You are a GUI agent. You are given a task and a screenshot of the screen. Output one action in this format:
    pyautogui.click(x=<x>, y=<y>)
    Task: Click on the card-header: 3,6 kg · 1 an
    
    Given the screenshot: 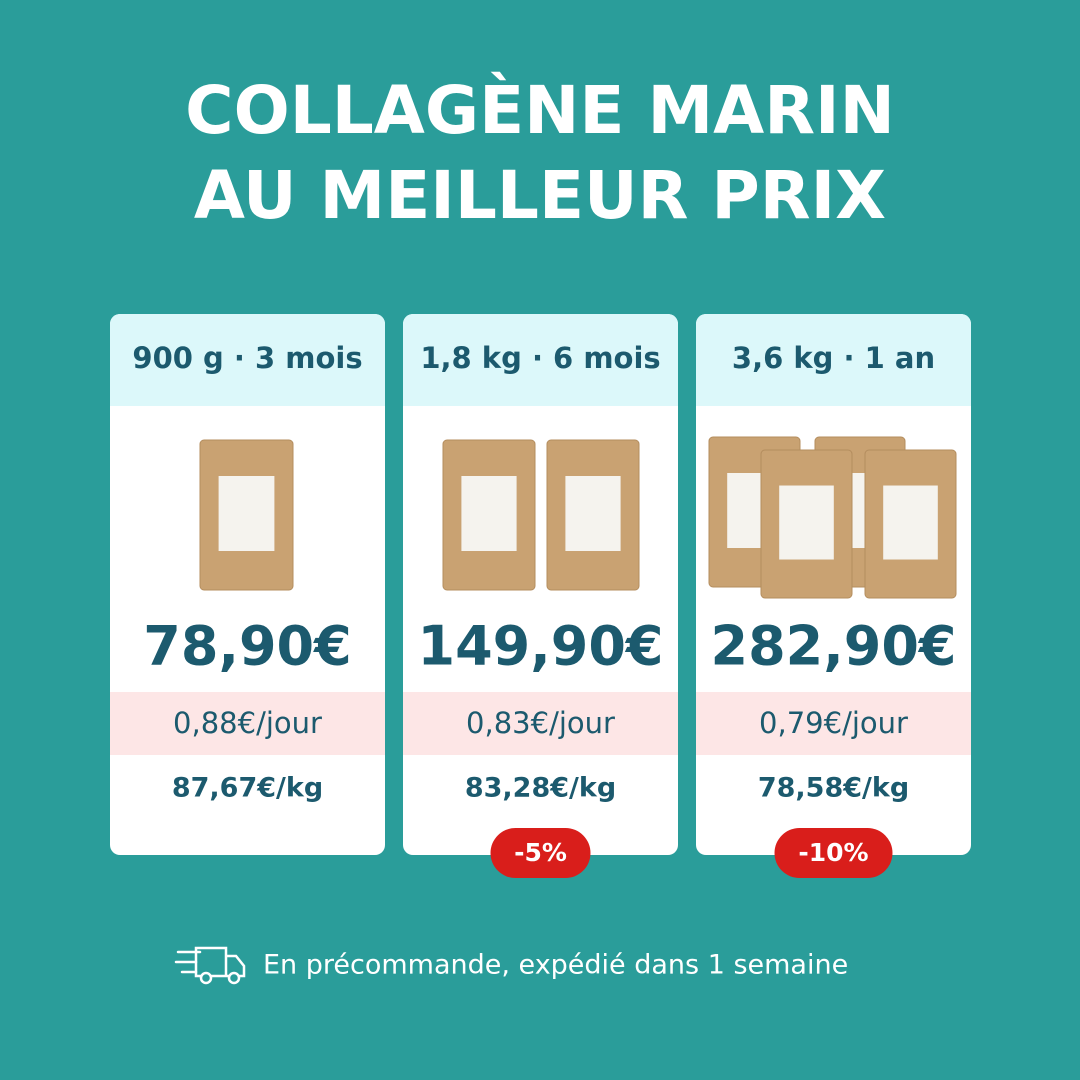 What is the action you would take?
    pyautogui.click(x=833, y=358)
    